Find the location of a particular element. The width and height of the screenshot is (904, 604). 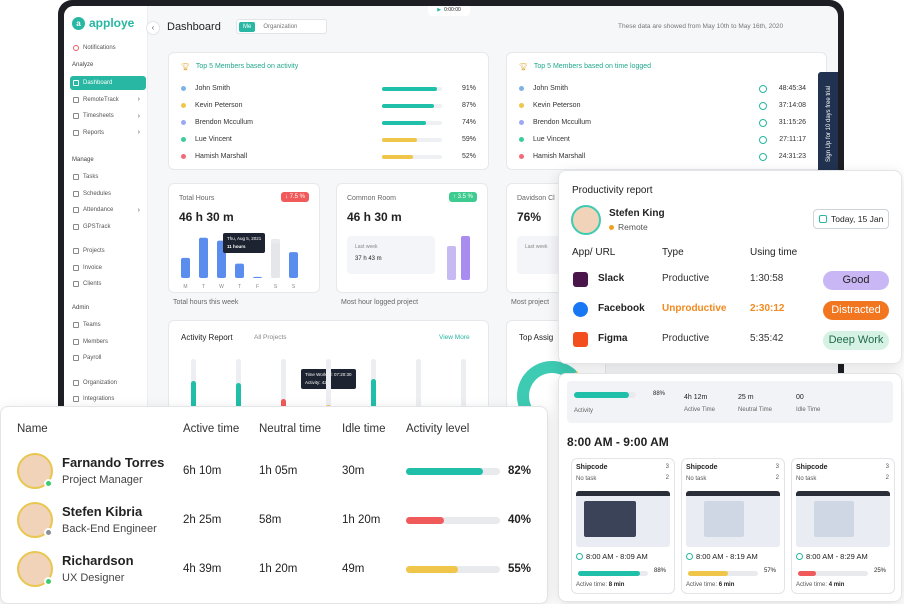

app-type: Unproductive is located at coordinates (694, 308).